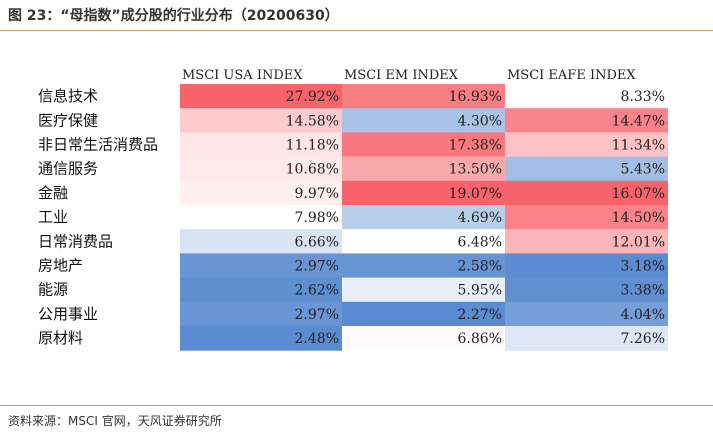 This screenshot has height=435, width=713. What do you see at coordinates (115, 421) in the screenshot?
I see `source-note: 资料来源：MSCI 官网，天风证券研究所` at bounding box center [115, 421].